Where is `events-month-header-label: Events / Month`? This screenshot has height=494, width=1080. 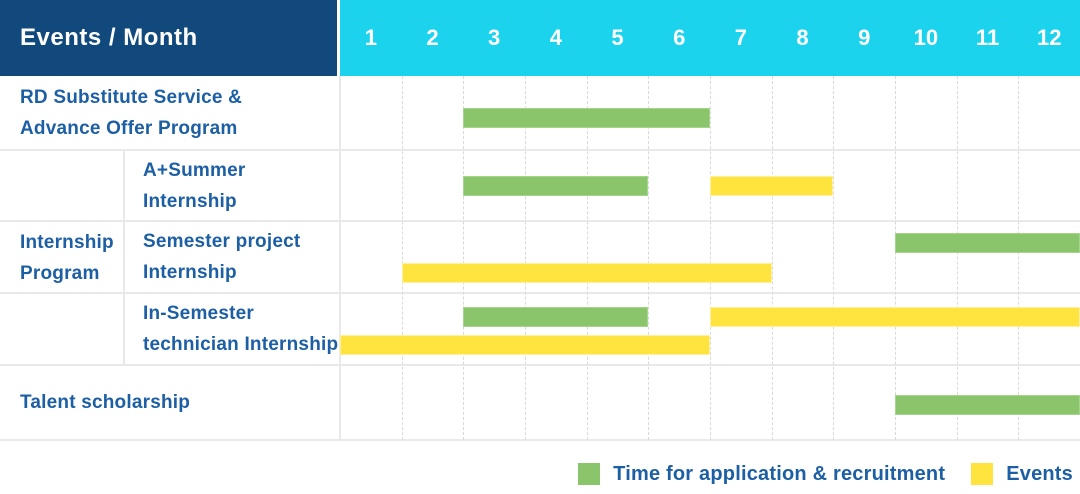
events-month-header-label: Events / Month is located at coordinates (109, 37).